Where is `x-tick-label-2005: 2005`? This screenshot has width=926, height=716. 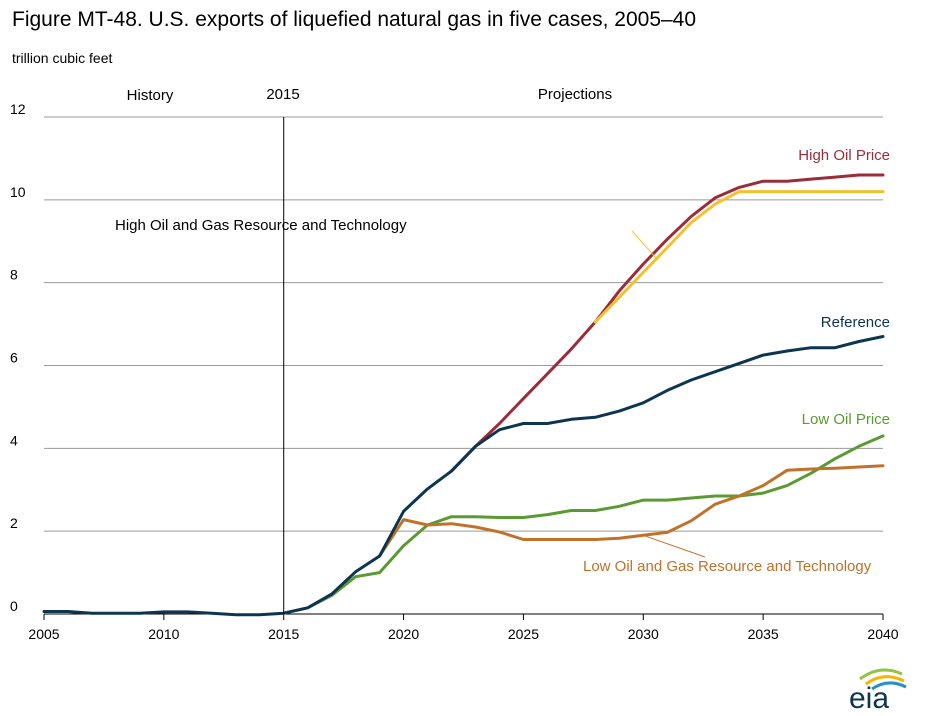 x-tick-label-2005: 2005 is located at coordinates (43, 634).